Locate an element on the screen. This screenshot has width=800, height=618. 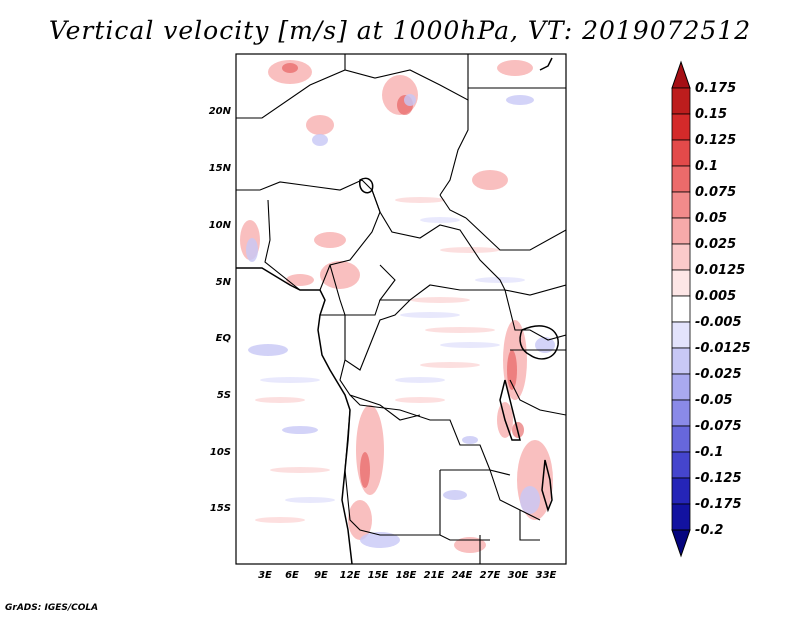
colorbar-label: -0.075 is located at coordinates (718, 426).